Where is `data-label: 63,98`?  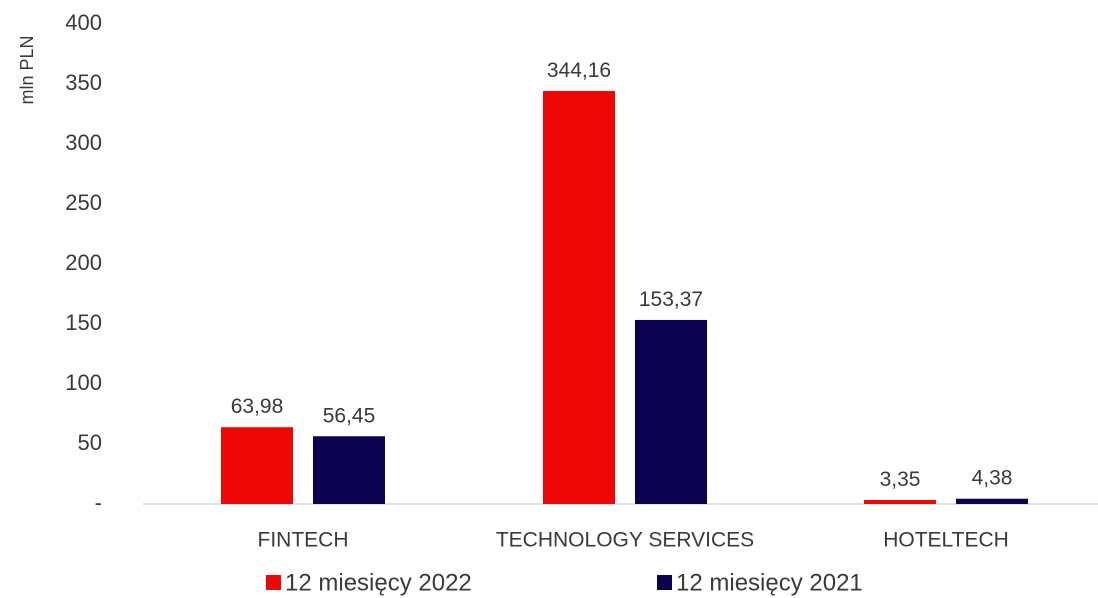
data-label: 63,98 is located at coordinates (257, 406).